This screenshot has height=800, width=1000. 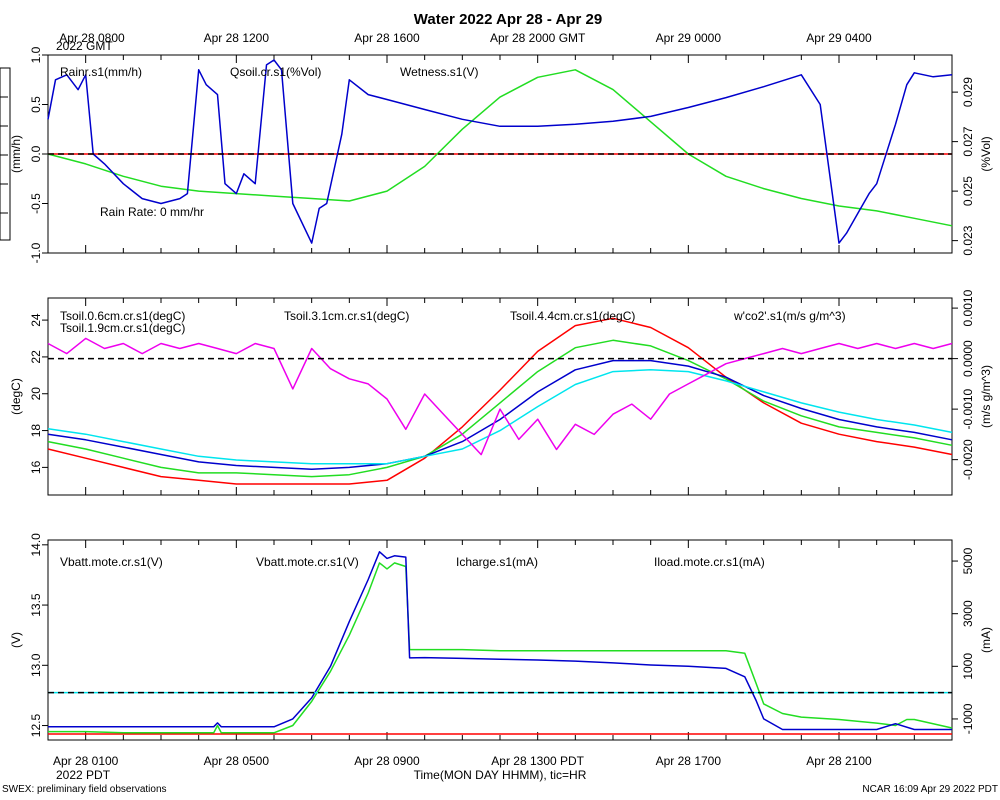 I want to click on legend-icharge: Icharge.s1(mA), so click(x=497, y=562).